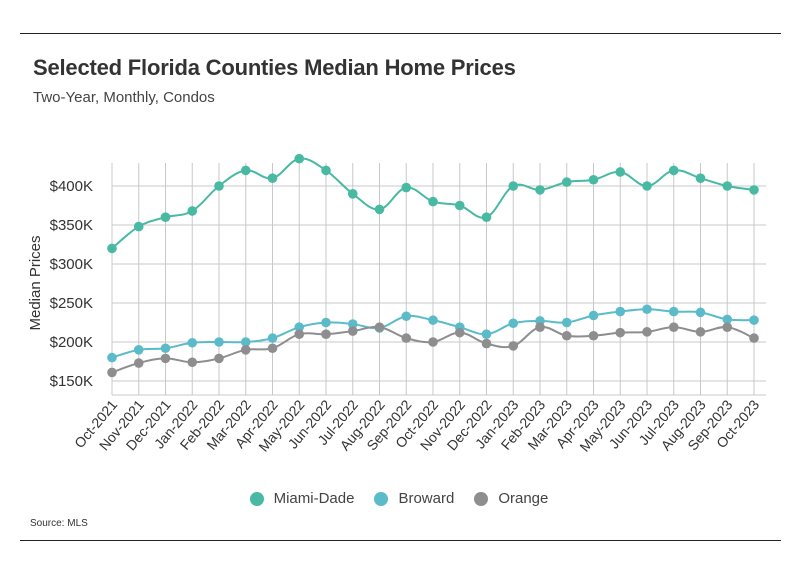 Image resolution: width=798 pixels, height=575 pixels. I want to click on legend-label-broward: Broward, so click(426, 498).